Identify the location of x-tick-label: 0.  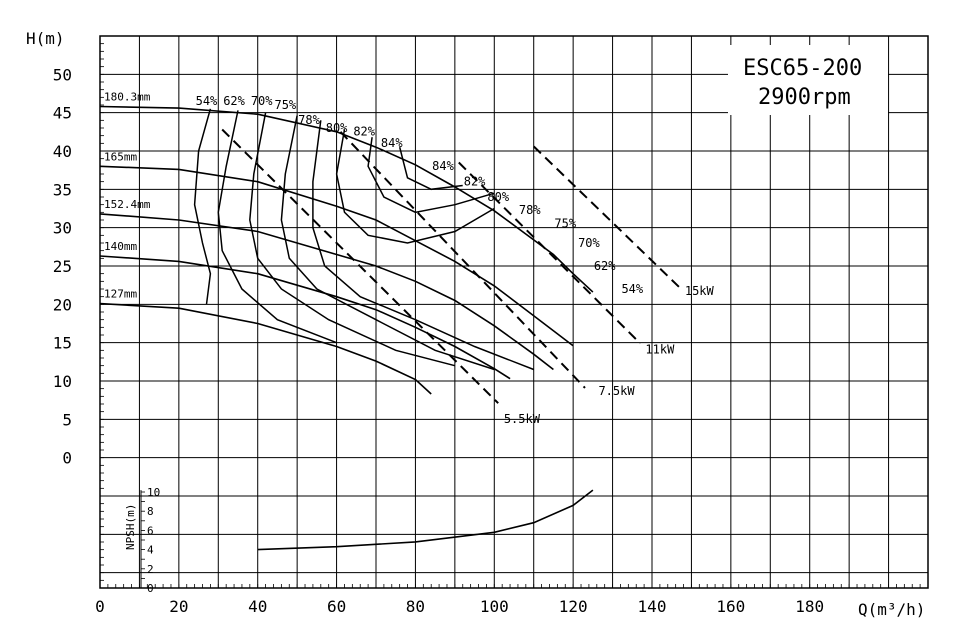
(100, 606).